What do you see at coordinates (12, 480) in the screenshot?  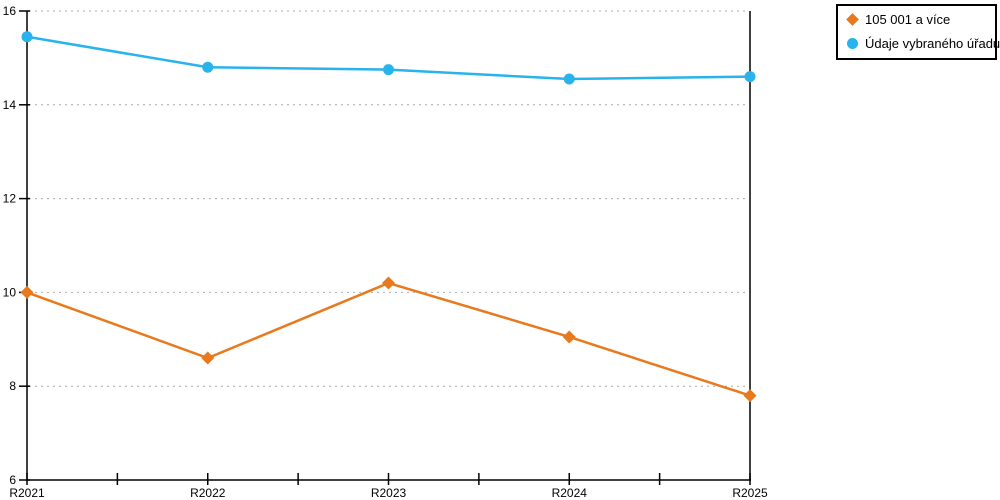 I see `y-tick-label: 6` at bounding box center [12, 480].